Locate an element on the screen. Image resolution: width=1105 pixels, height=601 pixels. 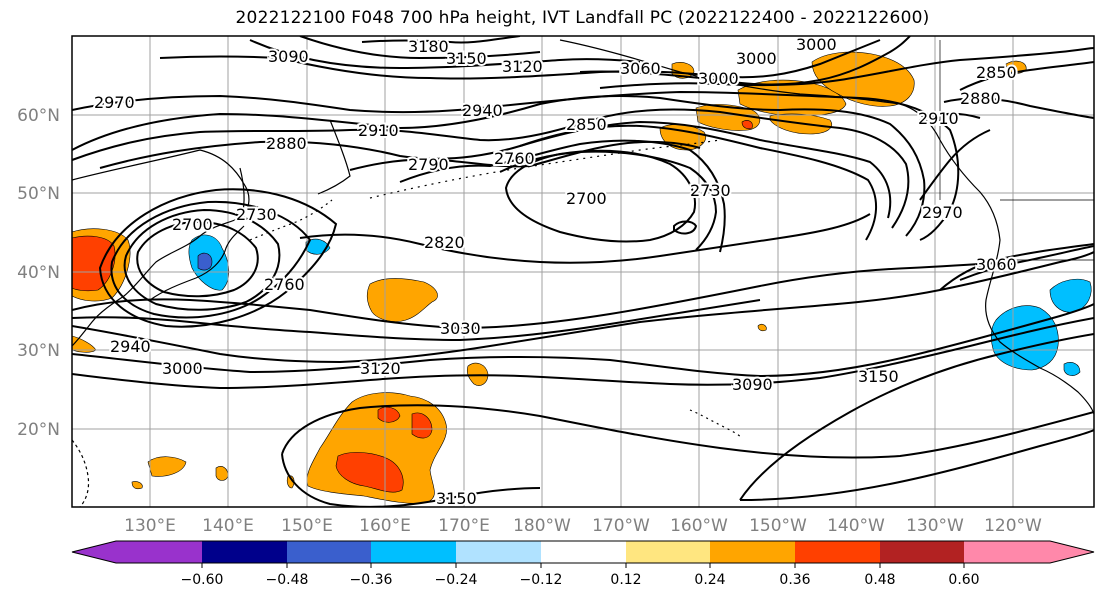
lon-label: 170°W is located at coordinates (621, 526).